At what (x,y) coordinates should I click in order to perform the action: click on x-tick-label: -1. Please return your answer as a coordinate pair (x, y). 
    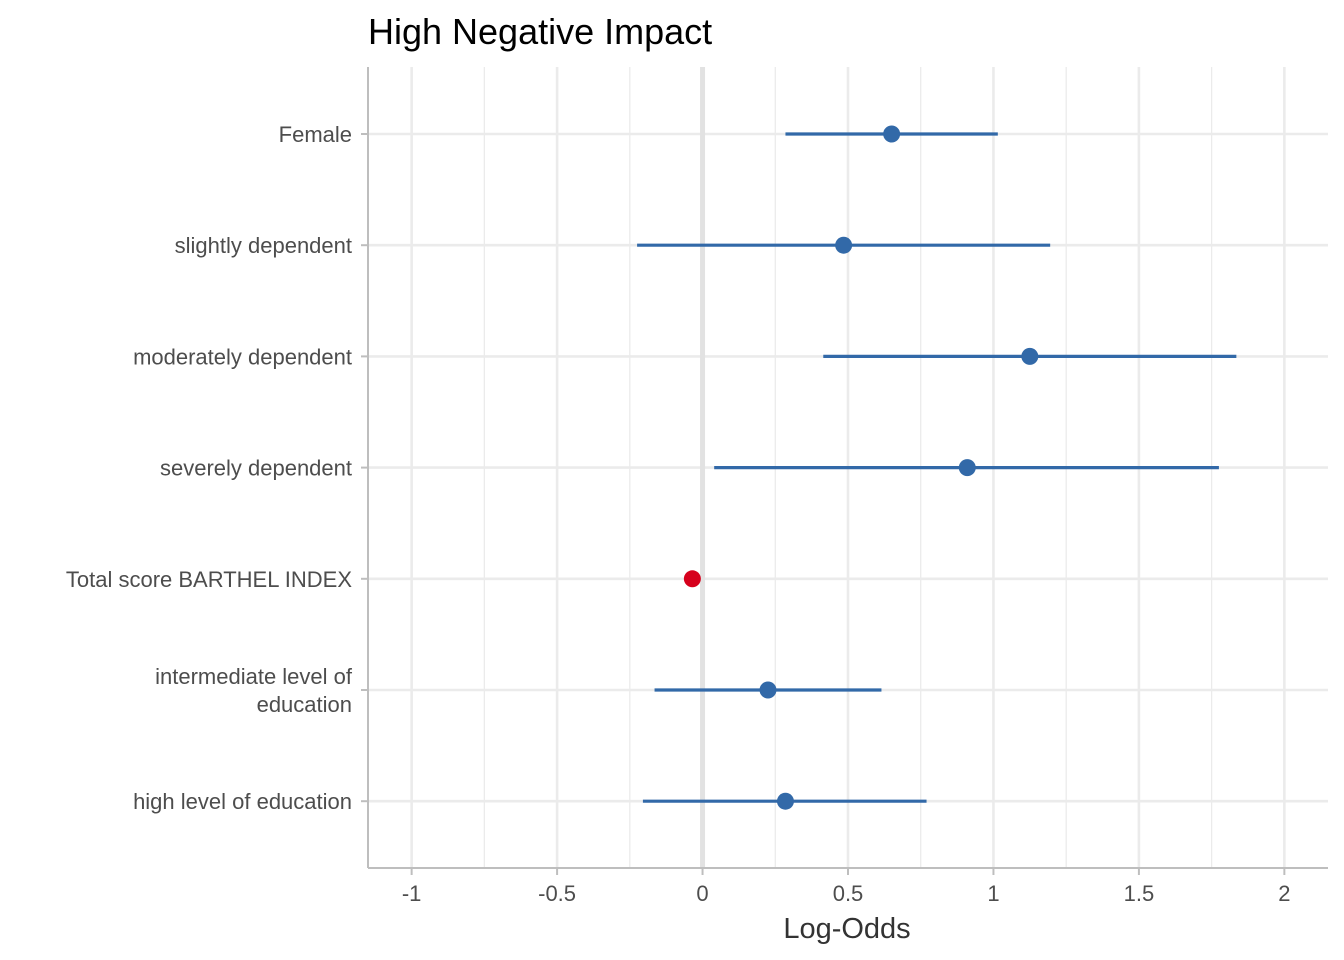
    Looking at the image, I should click on (412, 893).